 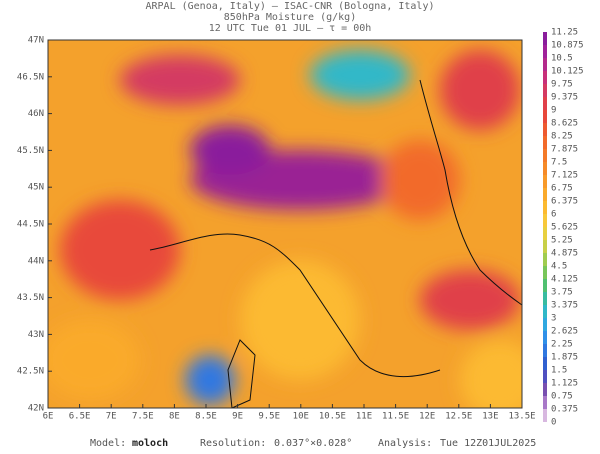 I want to click on lat-label: 43.5N, so click(x=30, y=298).